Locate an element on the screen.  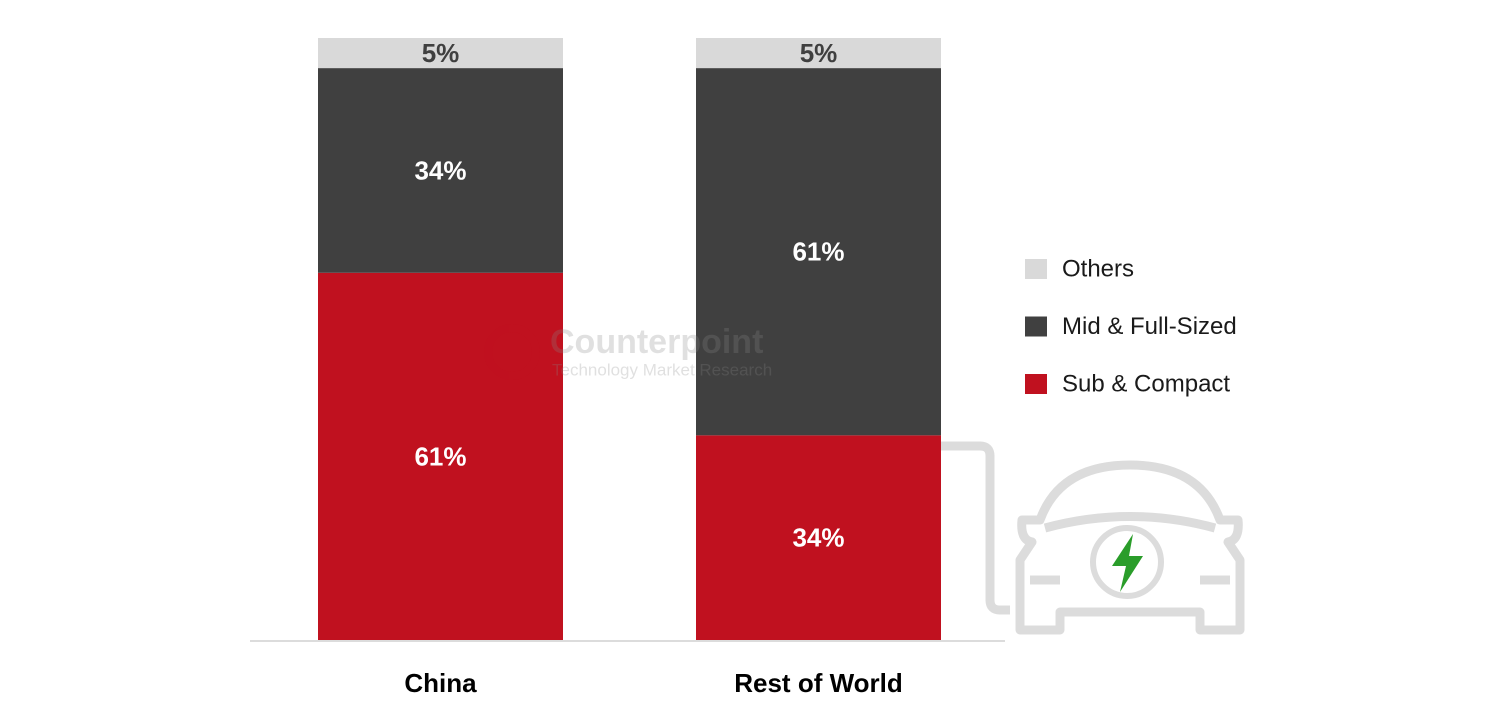
watermark-tagline: Technology Market Research is located at coordinates (662, 369).